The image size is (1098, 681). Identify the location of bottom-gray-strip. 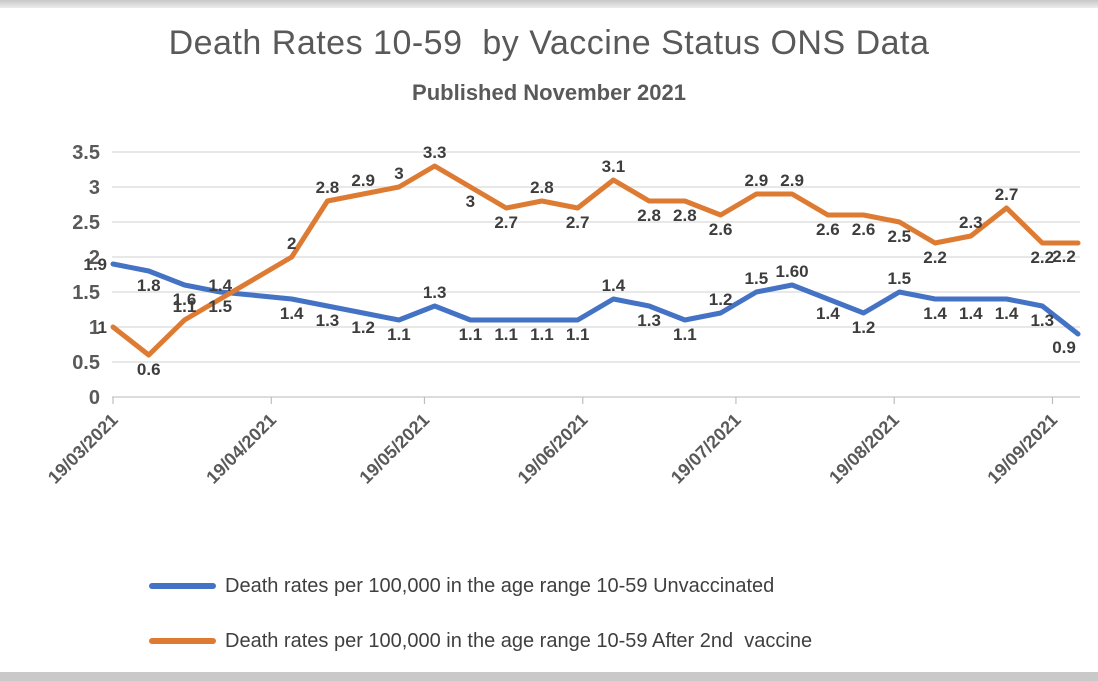
(549, 676).